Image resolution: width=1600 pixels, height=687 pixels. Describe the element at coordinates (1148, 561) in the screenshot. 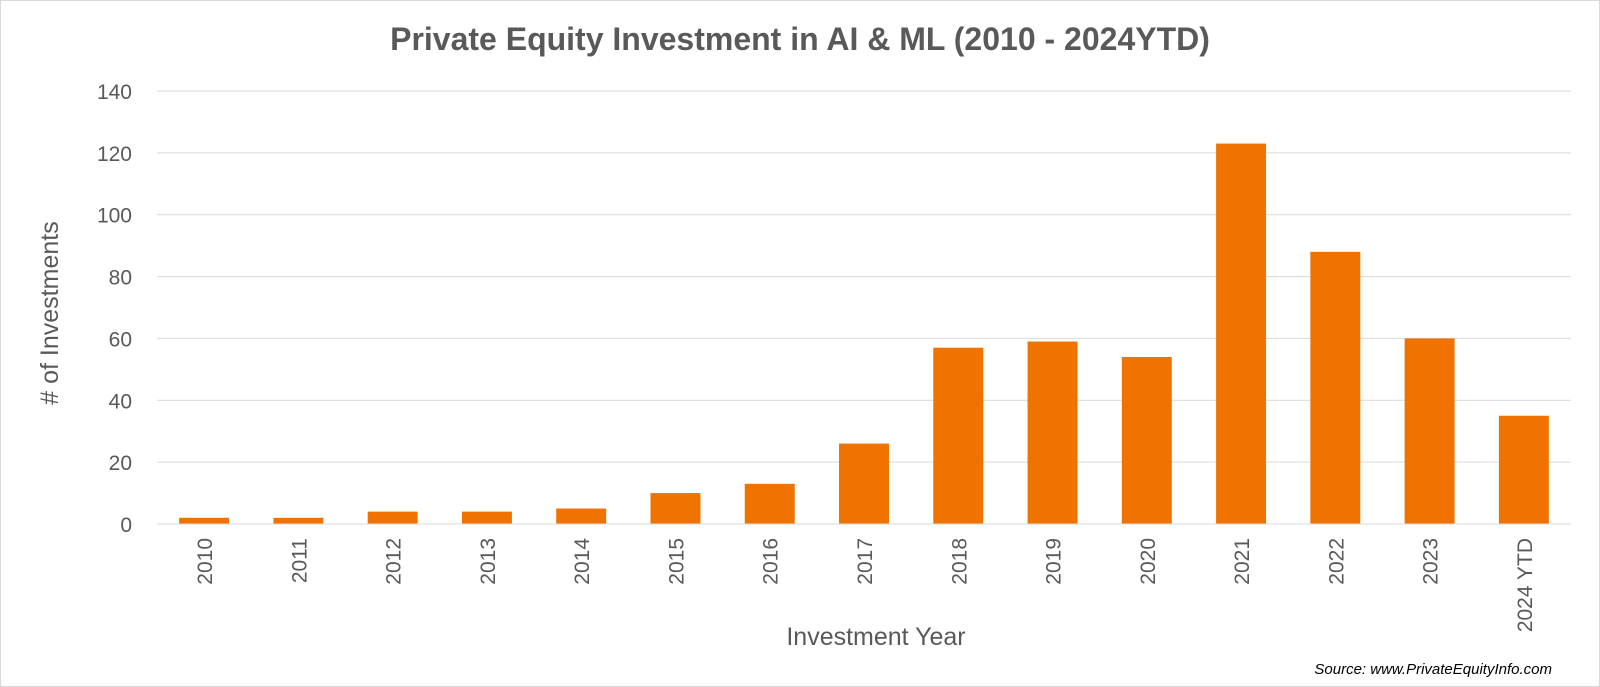

I see `x-tick-label: 2020` at that location.